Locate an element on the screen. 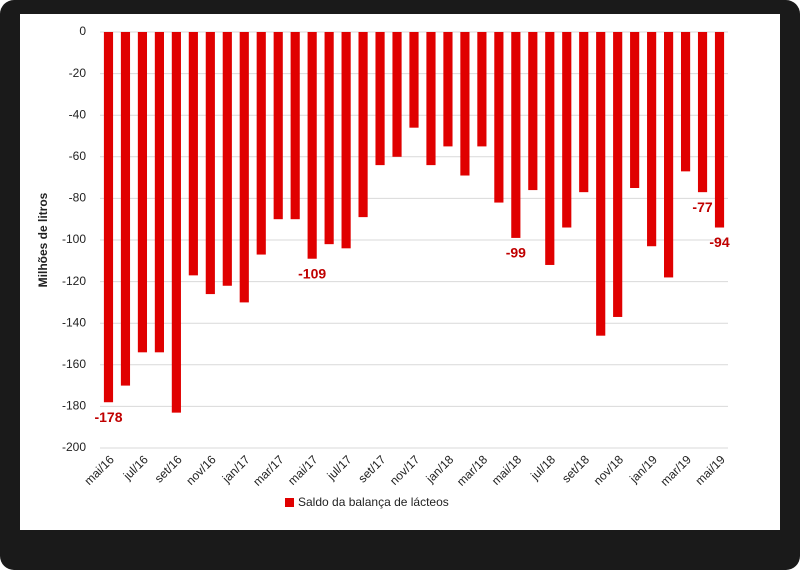 The image size is (800, 570). y-tick-label: -200 is located at coordinates (74, 447).